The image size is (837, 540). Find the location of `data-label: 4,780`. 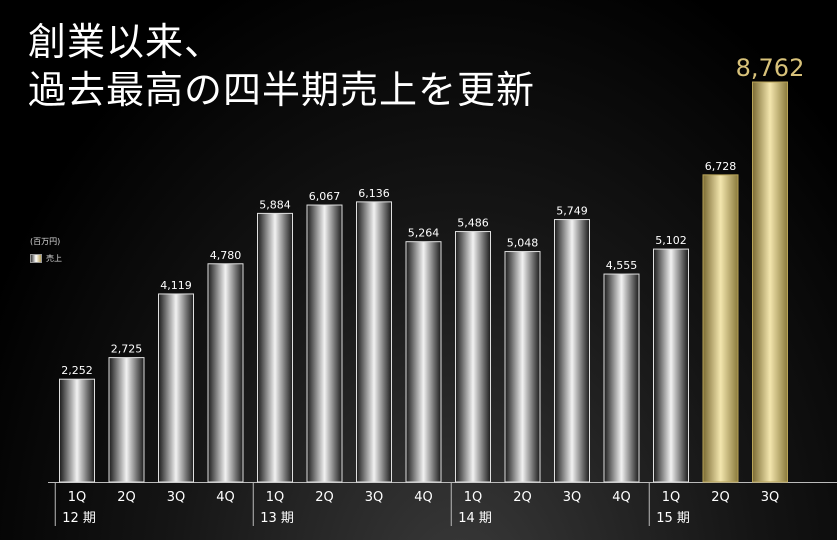

data-label: 4,780 is located at coordinates (226, 255).